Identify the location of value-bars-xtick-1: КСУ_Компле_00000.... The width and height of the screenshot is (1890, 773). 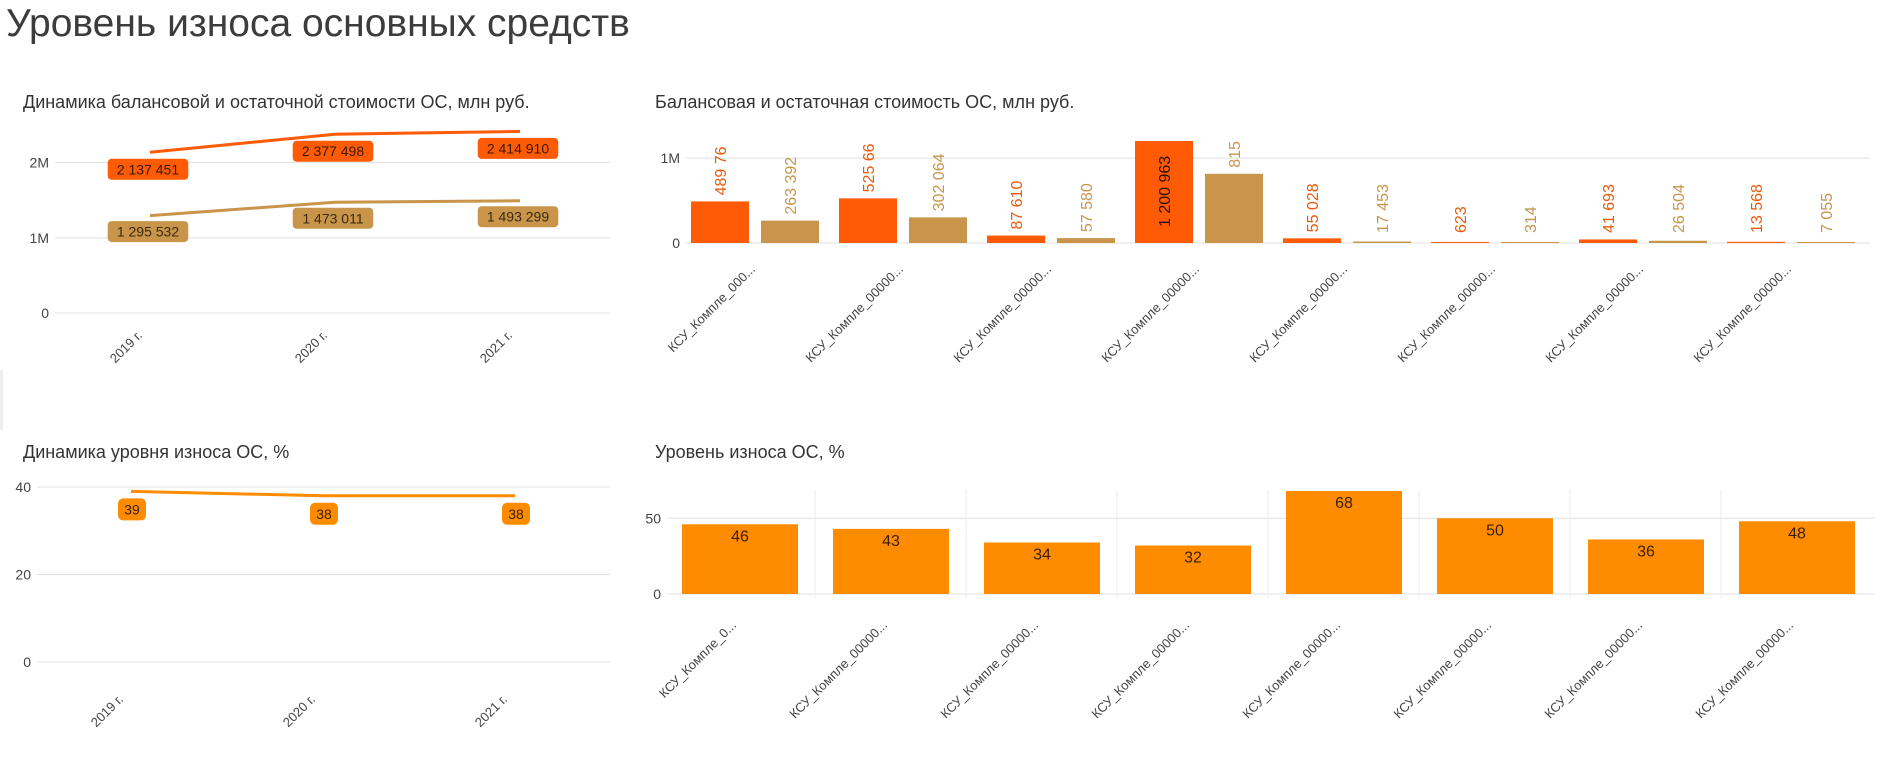
(854, 314).